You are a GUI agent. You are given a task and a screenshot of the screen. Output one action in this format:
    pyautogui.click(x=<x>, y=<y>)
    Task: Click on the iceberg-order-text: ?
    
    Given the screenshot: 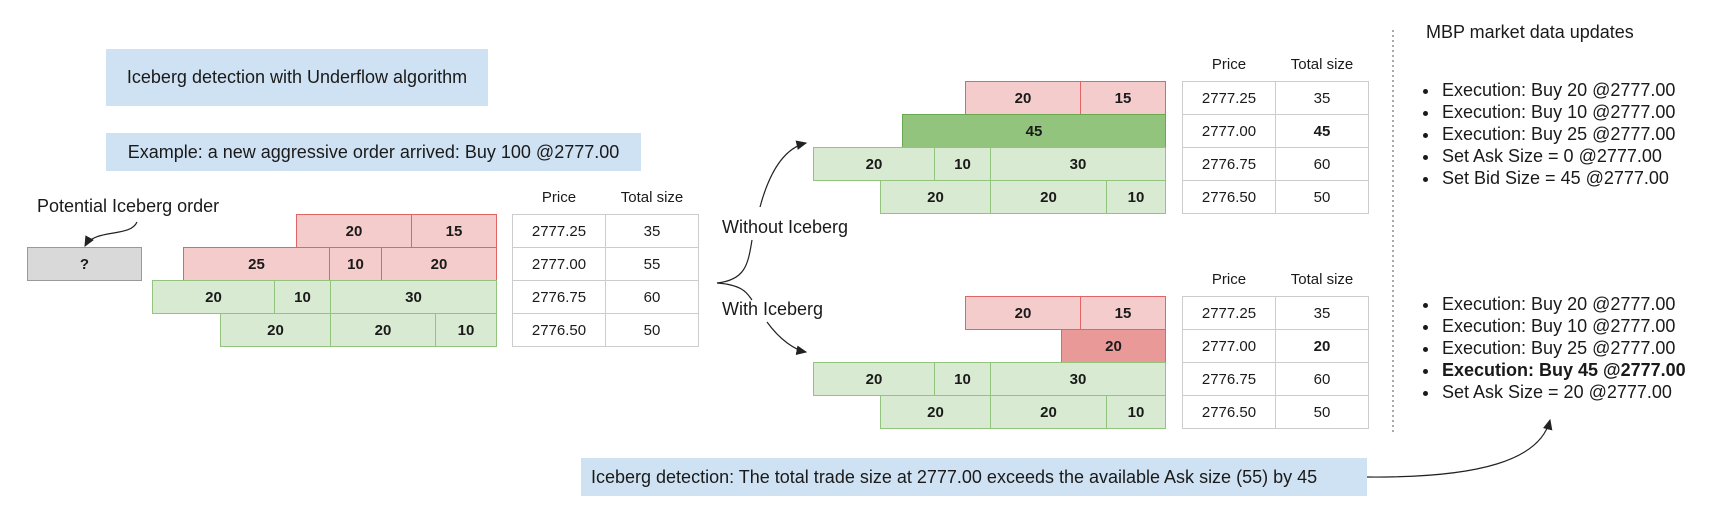 What is the action you would take?
    pyautogui.click(x=84, y=264)
    